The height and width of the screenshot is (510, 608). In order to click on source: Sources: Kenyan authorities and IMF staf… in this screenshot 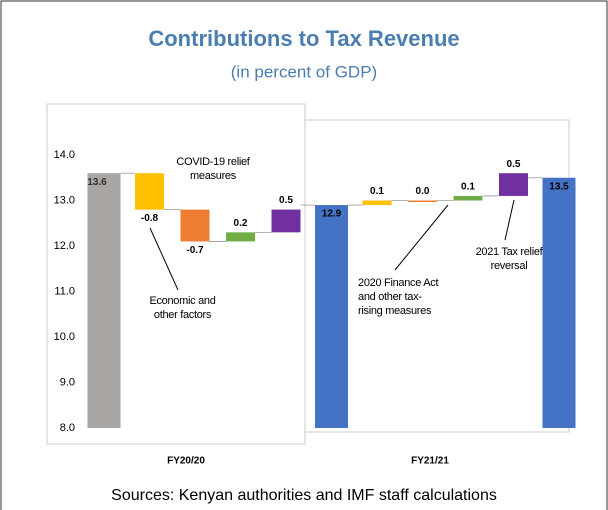, I will do `click(304, 495)`.